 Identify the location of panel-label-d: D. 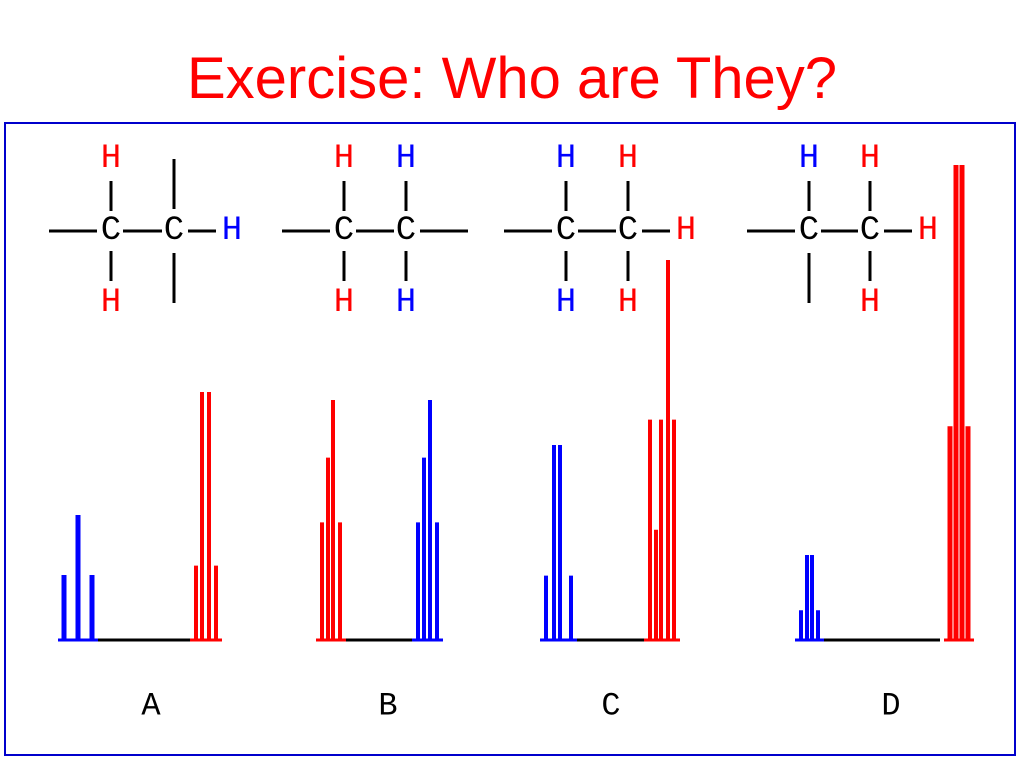
(890, 706).